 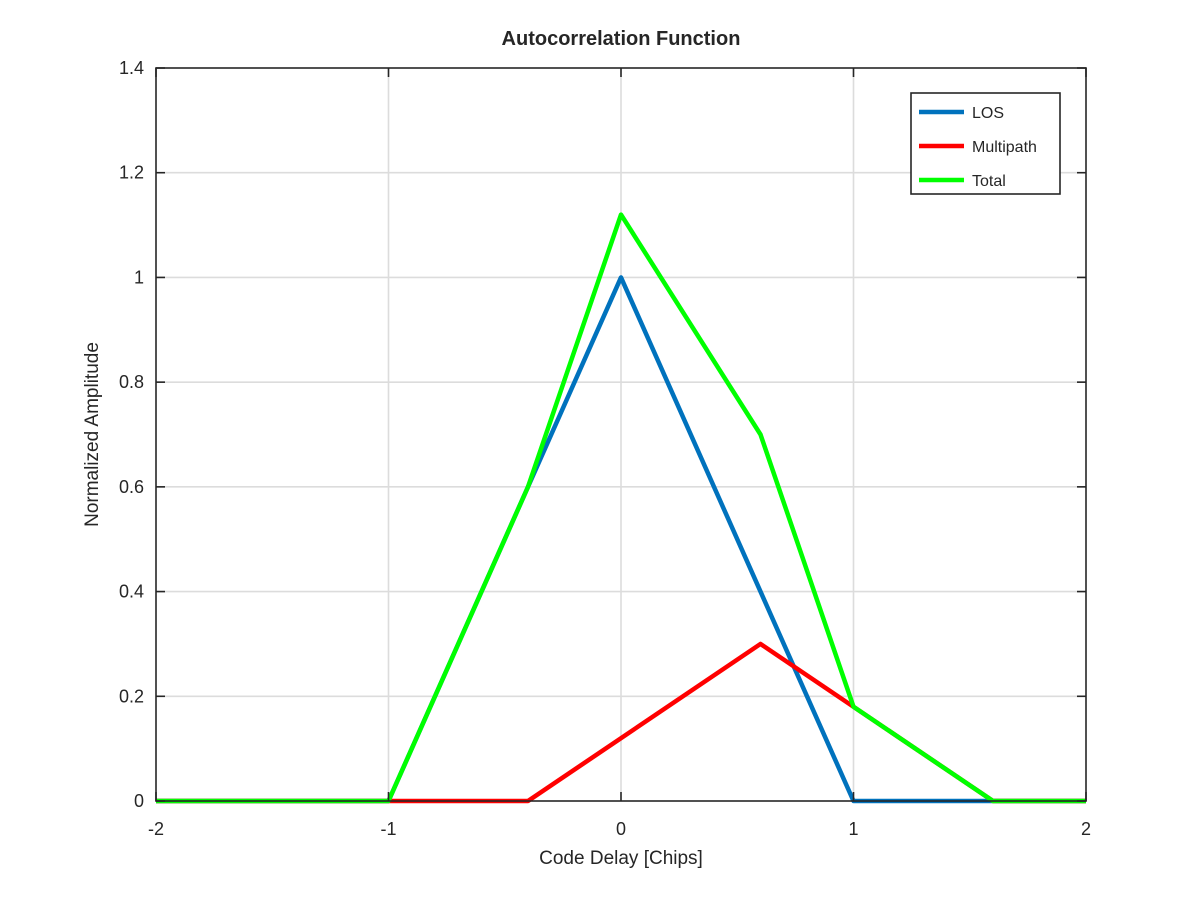 I want to click on legend-label-los: LOS, so click(x=988, y=113).